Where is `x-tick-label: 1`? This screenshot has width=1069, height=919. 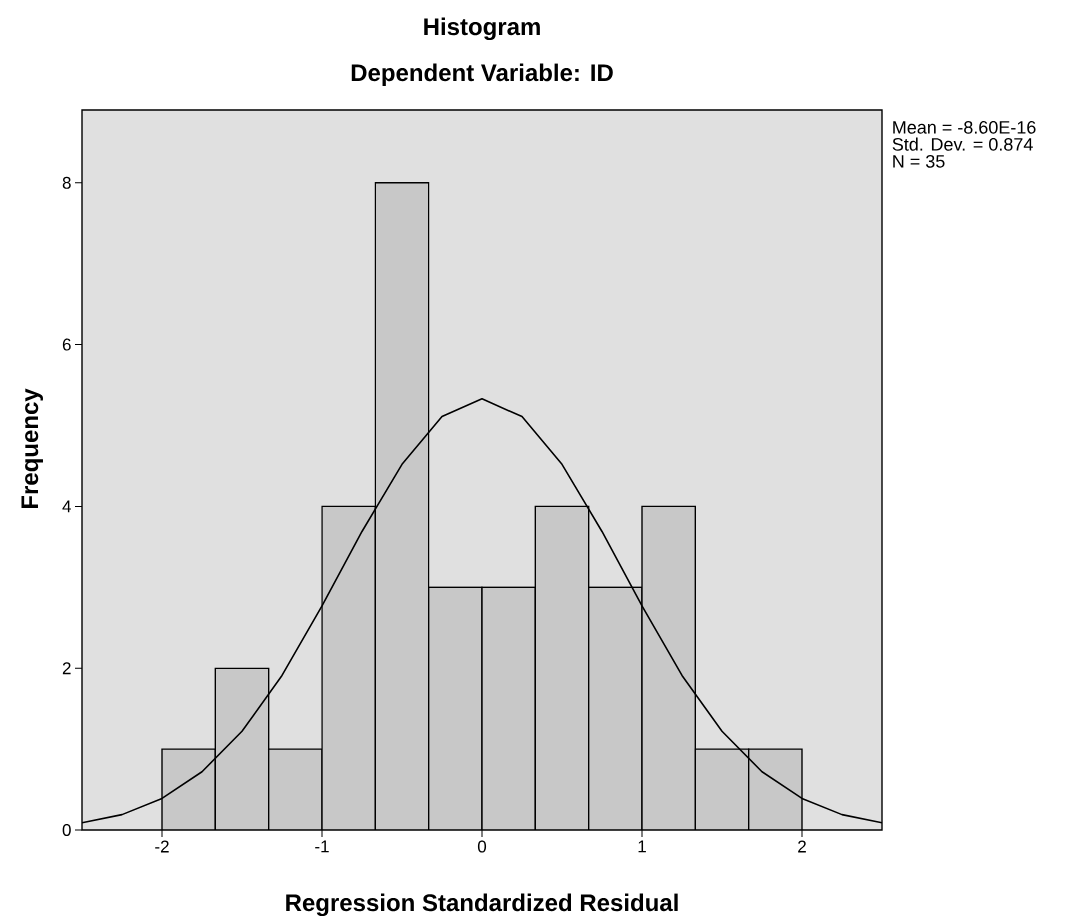 x-tick-label: 1 is located at coordinates (642, 846).